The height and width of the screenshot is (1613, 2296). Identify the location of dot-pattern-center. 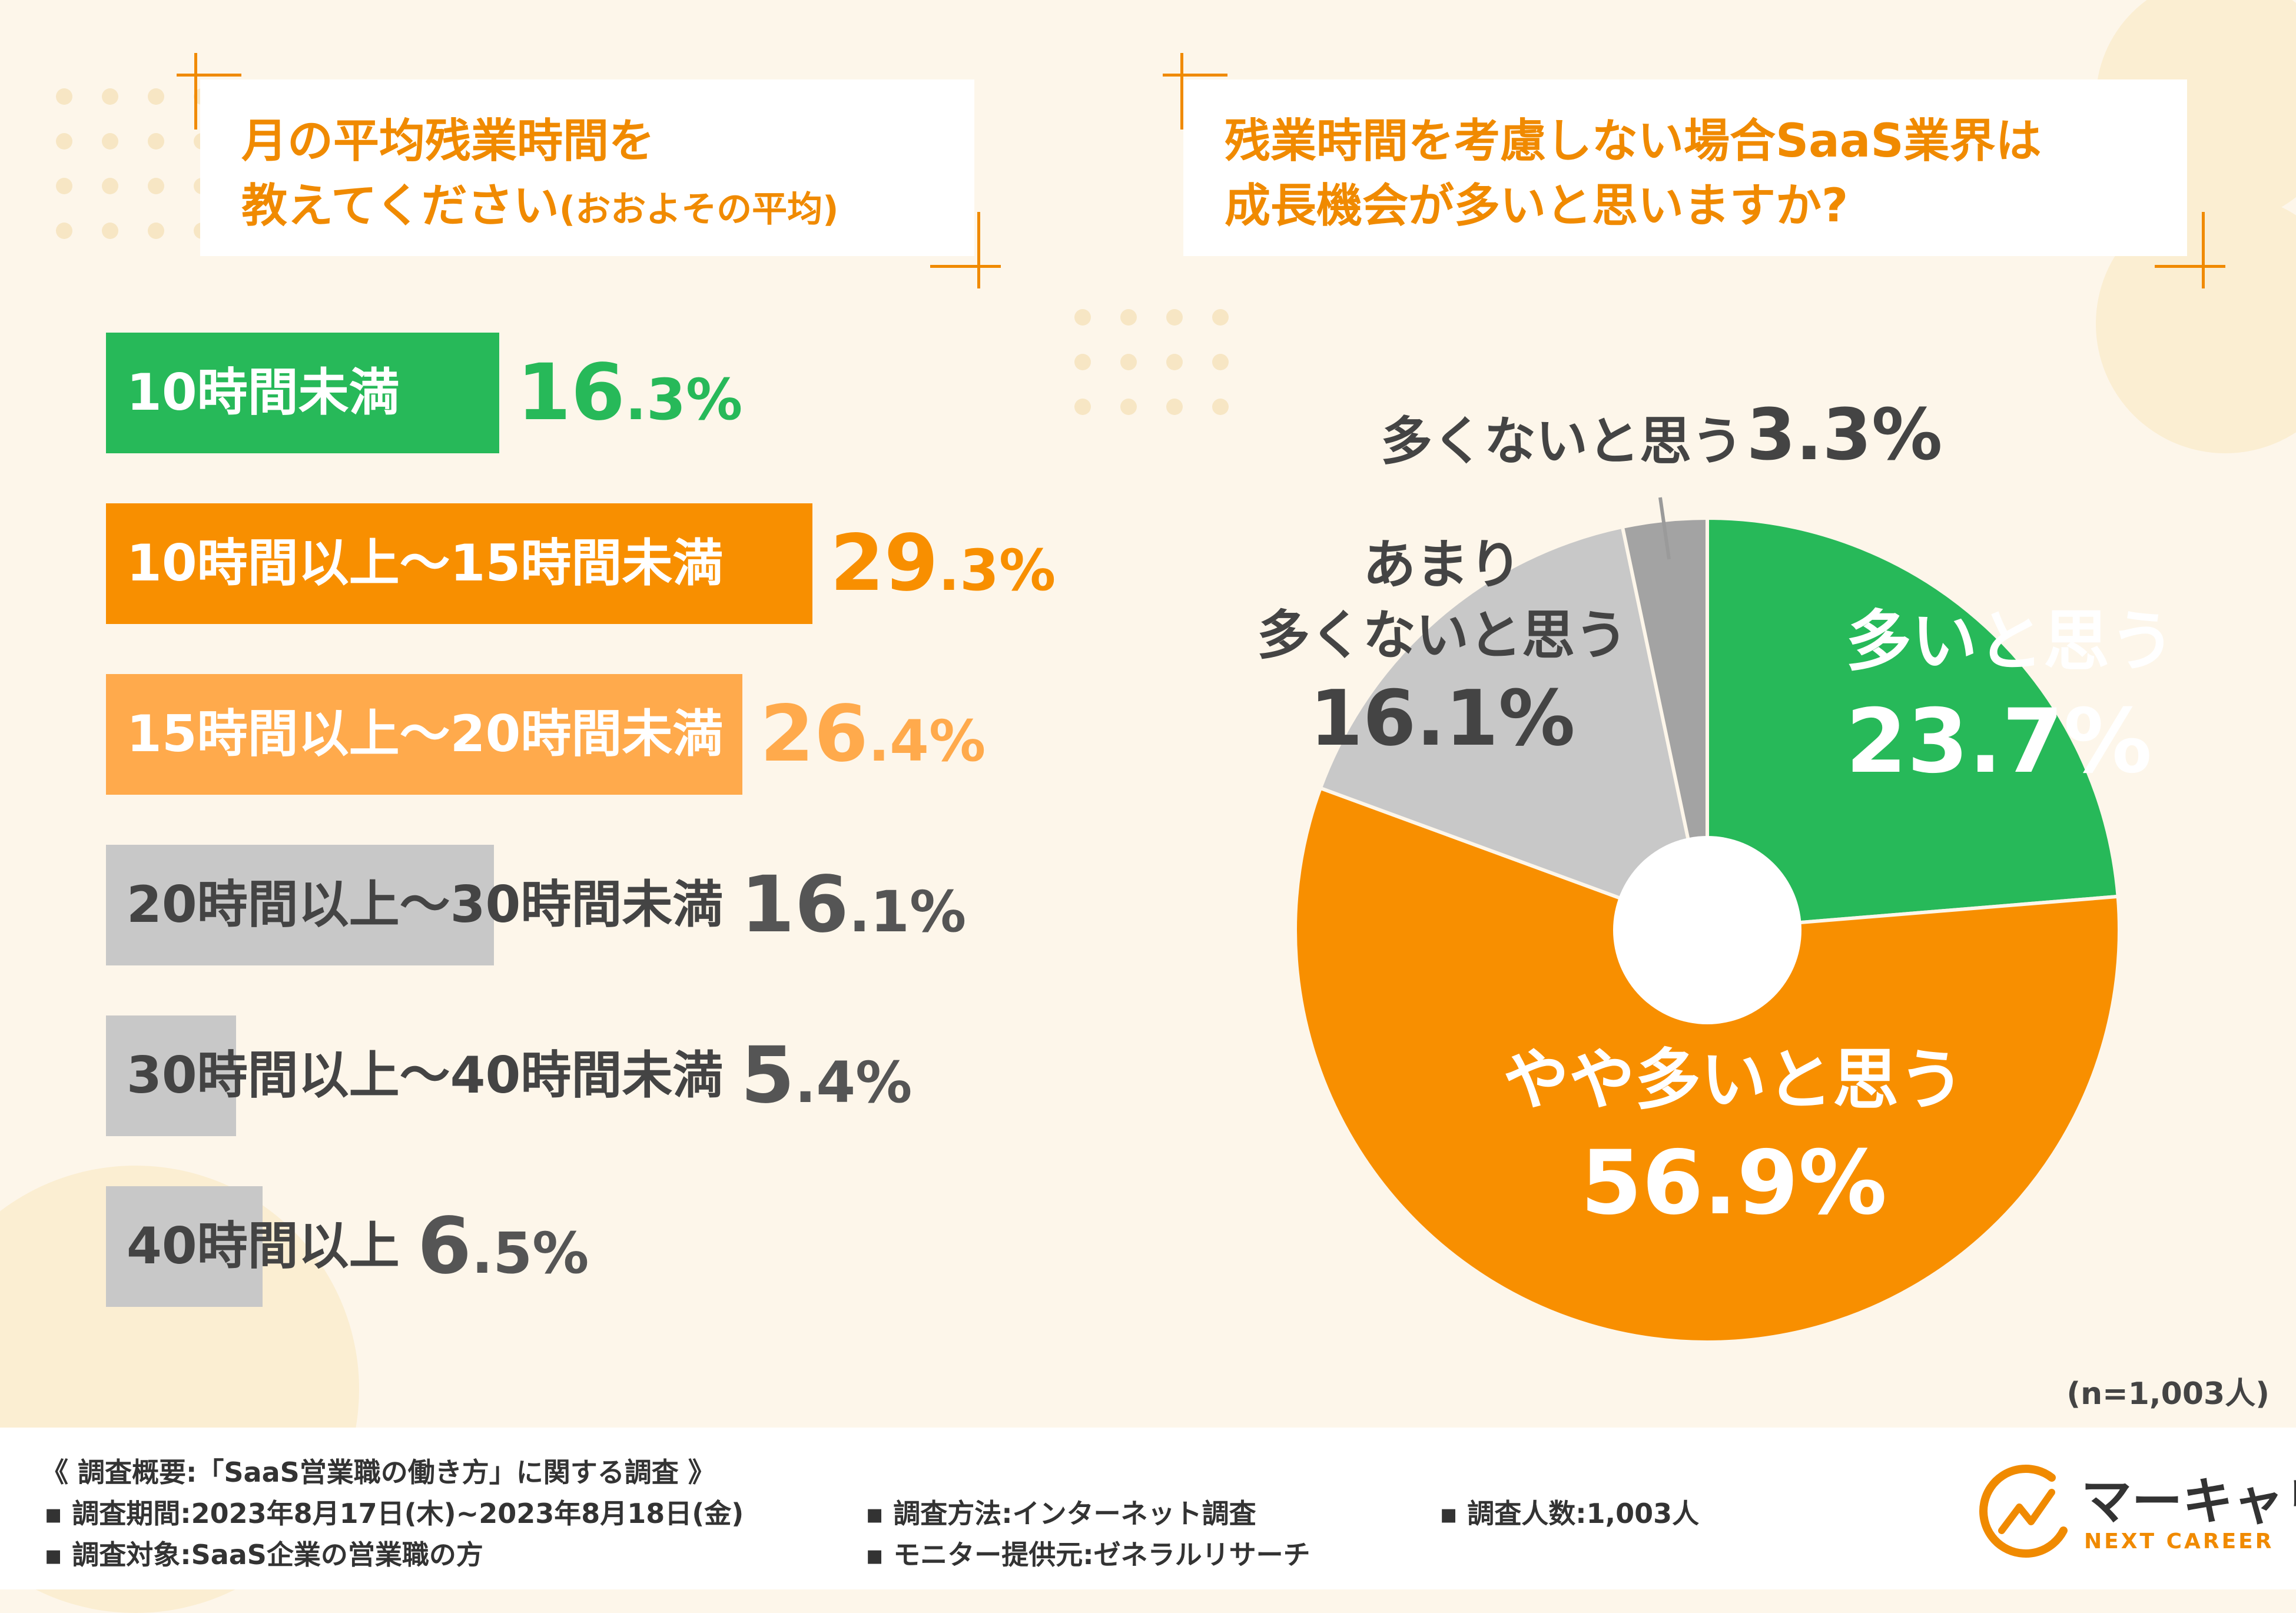
(1151, 362).